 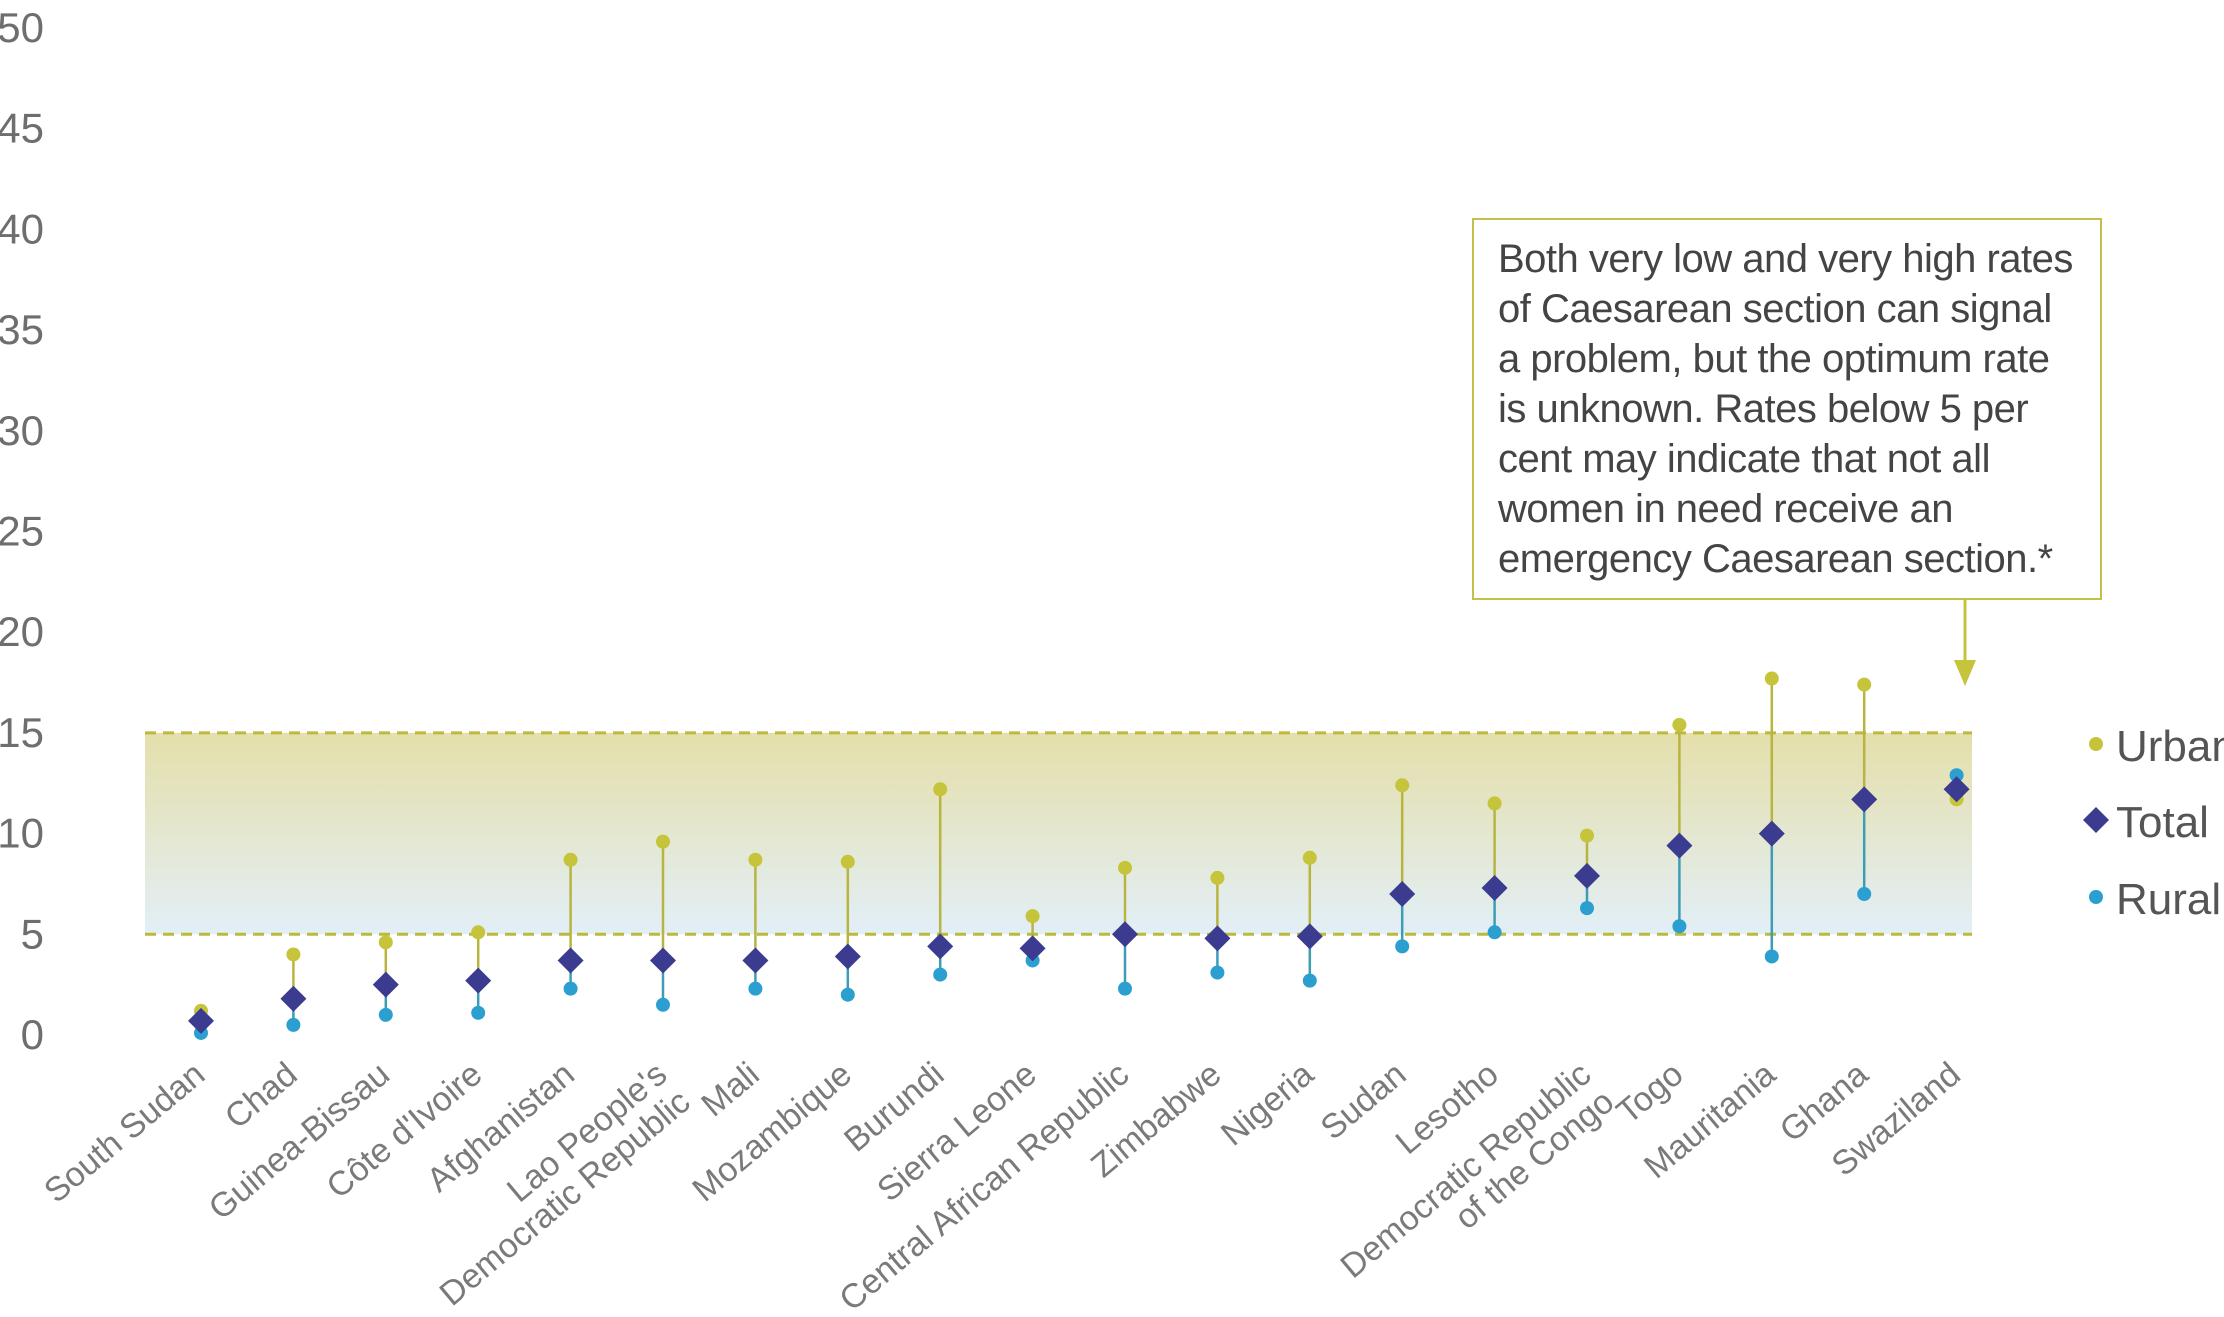 What do you see at coordinates (22, 128) in the screenshot?
I see `y-tick-label: 45` at bounding box center [22, 128].